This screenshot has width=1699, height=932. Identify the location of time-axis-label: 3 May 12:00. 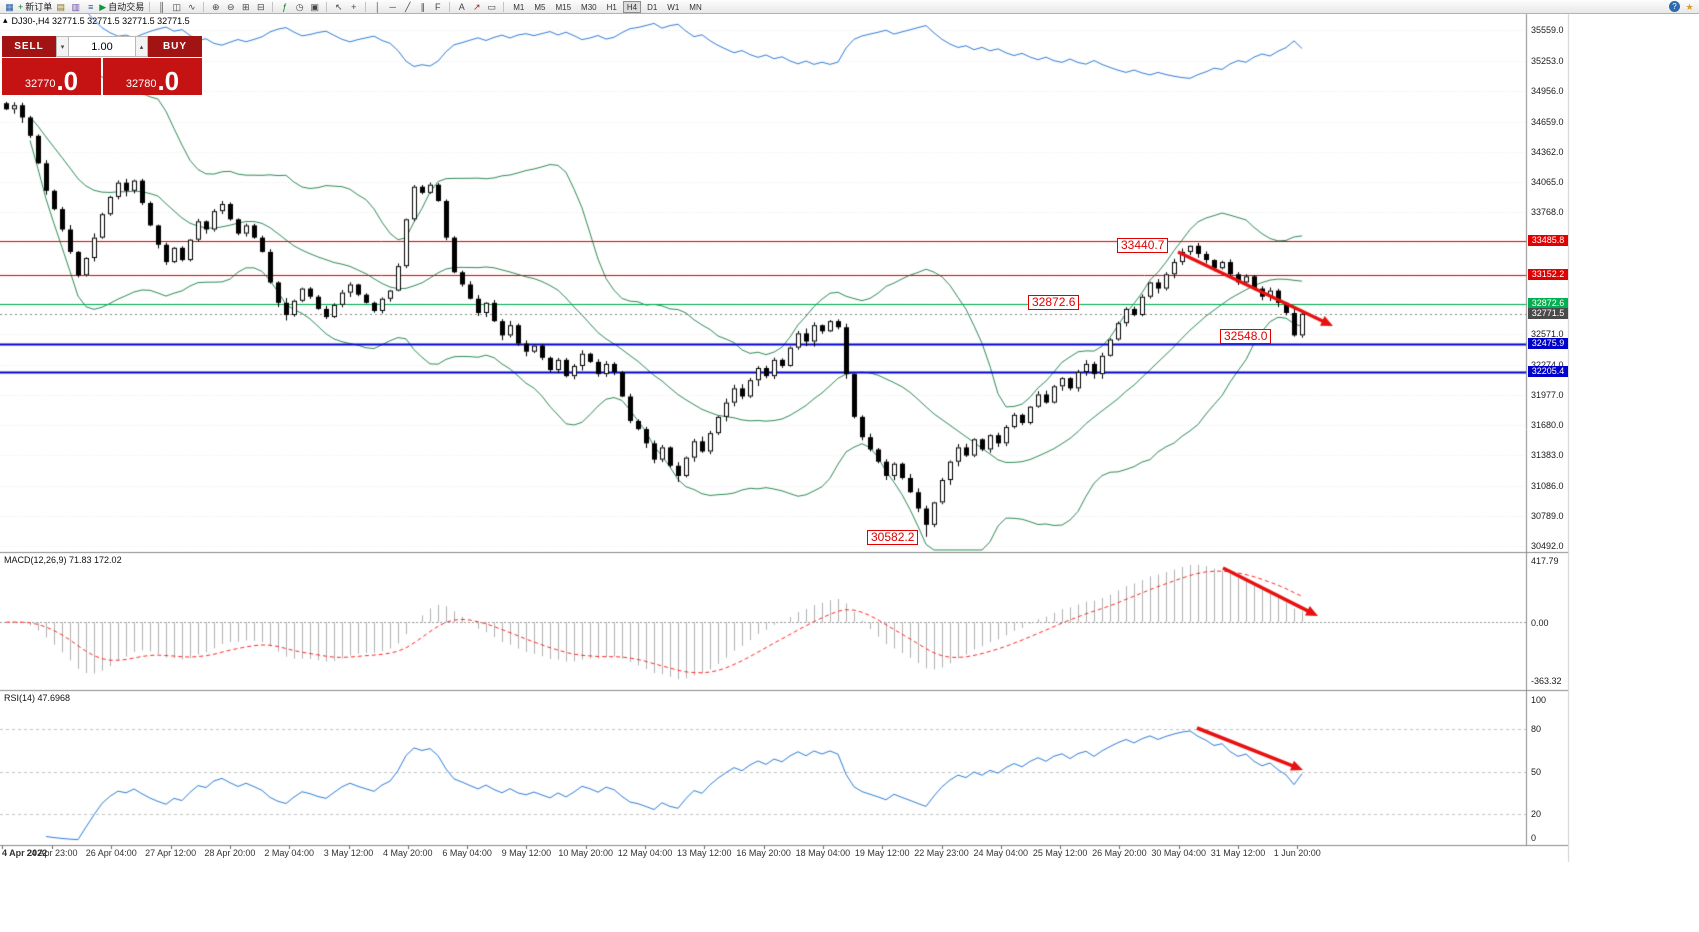
(348, 853).